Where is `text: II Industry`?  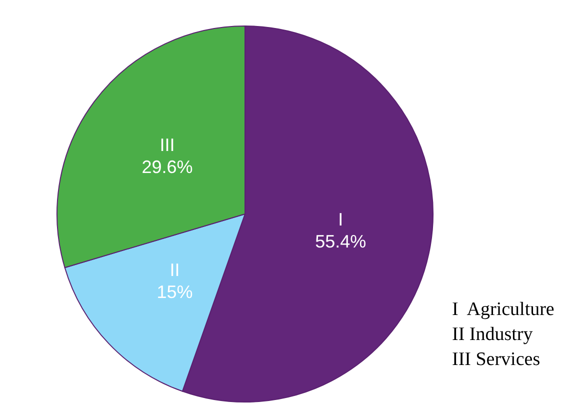 text: II Industry is located at coordinates (493, 334).